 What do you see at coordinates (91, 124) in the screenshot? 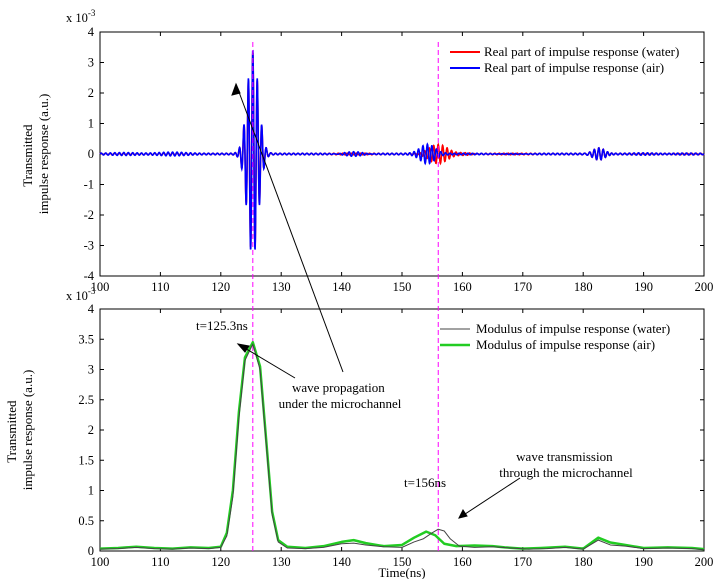
I see `top-y-tick-label: 1` at bounding box center [91, 124].